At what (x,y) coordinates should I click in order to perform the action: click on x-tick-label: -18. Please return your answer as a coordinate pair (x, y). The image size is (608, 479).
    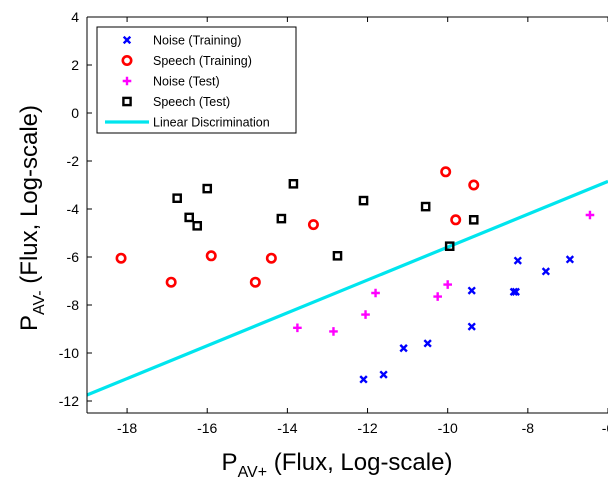
    Looking at the image, I should click on (127, 428).